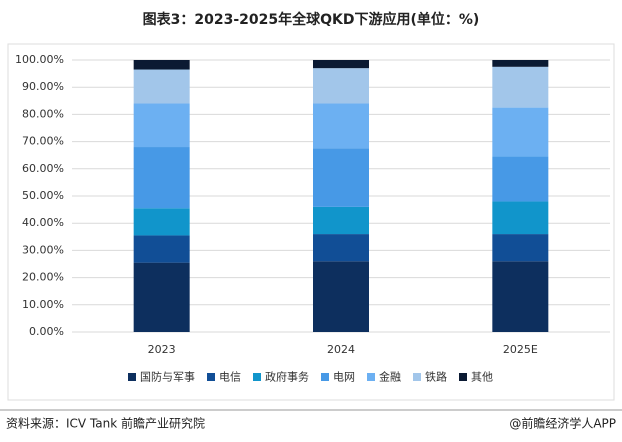 This screenshot has height=442, width=622. I want to click on y-tick-label: 0.00%, so click(46, 331).